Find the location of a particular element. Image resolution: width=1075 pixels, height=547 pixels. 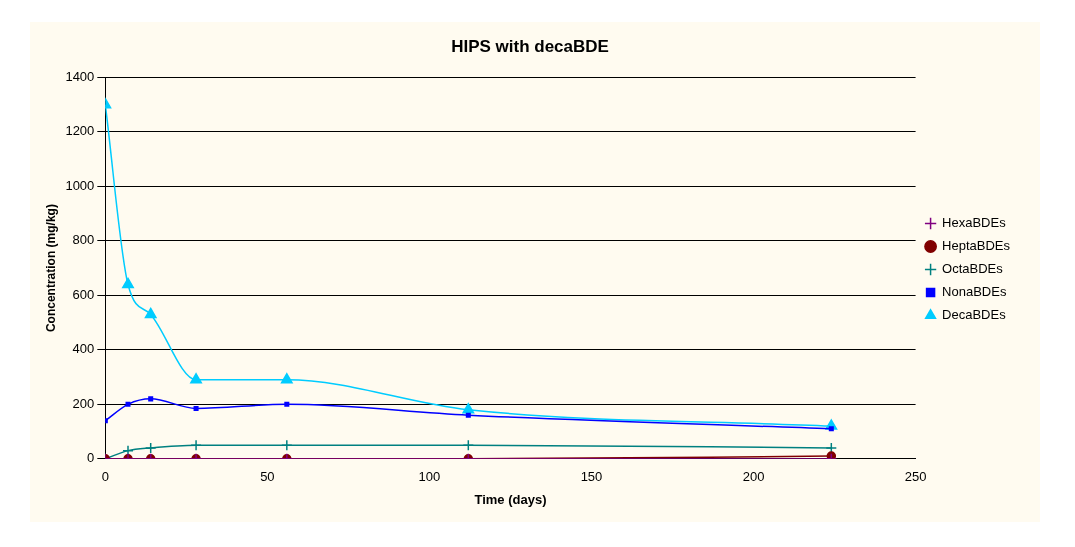

x-tick-label: 0 is located at coordinates (105, 477).